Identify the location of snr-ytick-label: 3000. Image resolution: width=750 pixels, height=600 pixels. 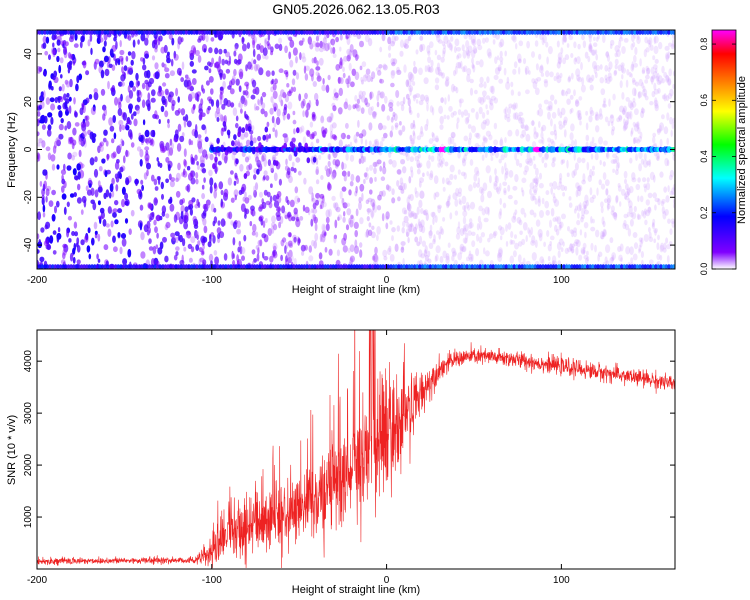
(28, 413).